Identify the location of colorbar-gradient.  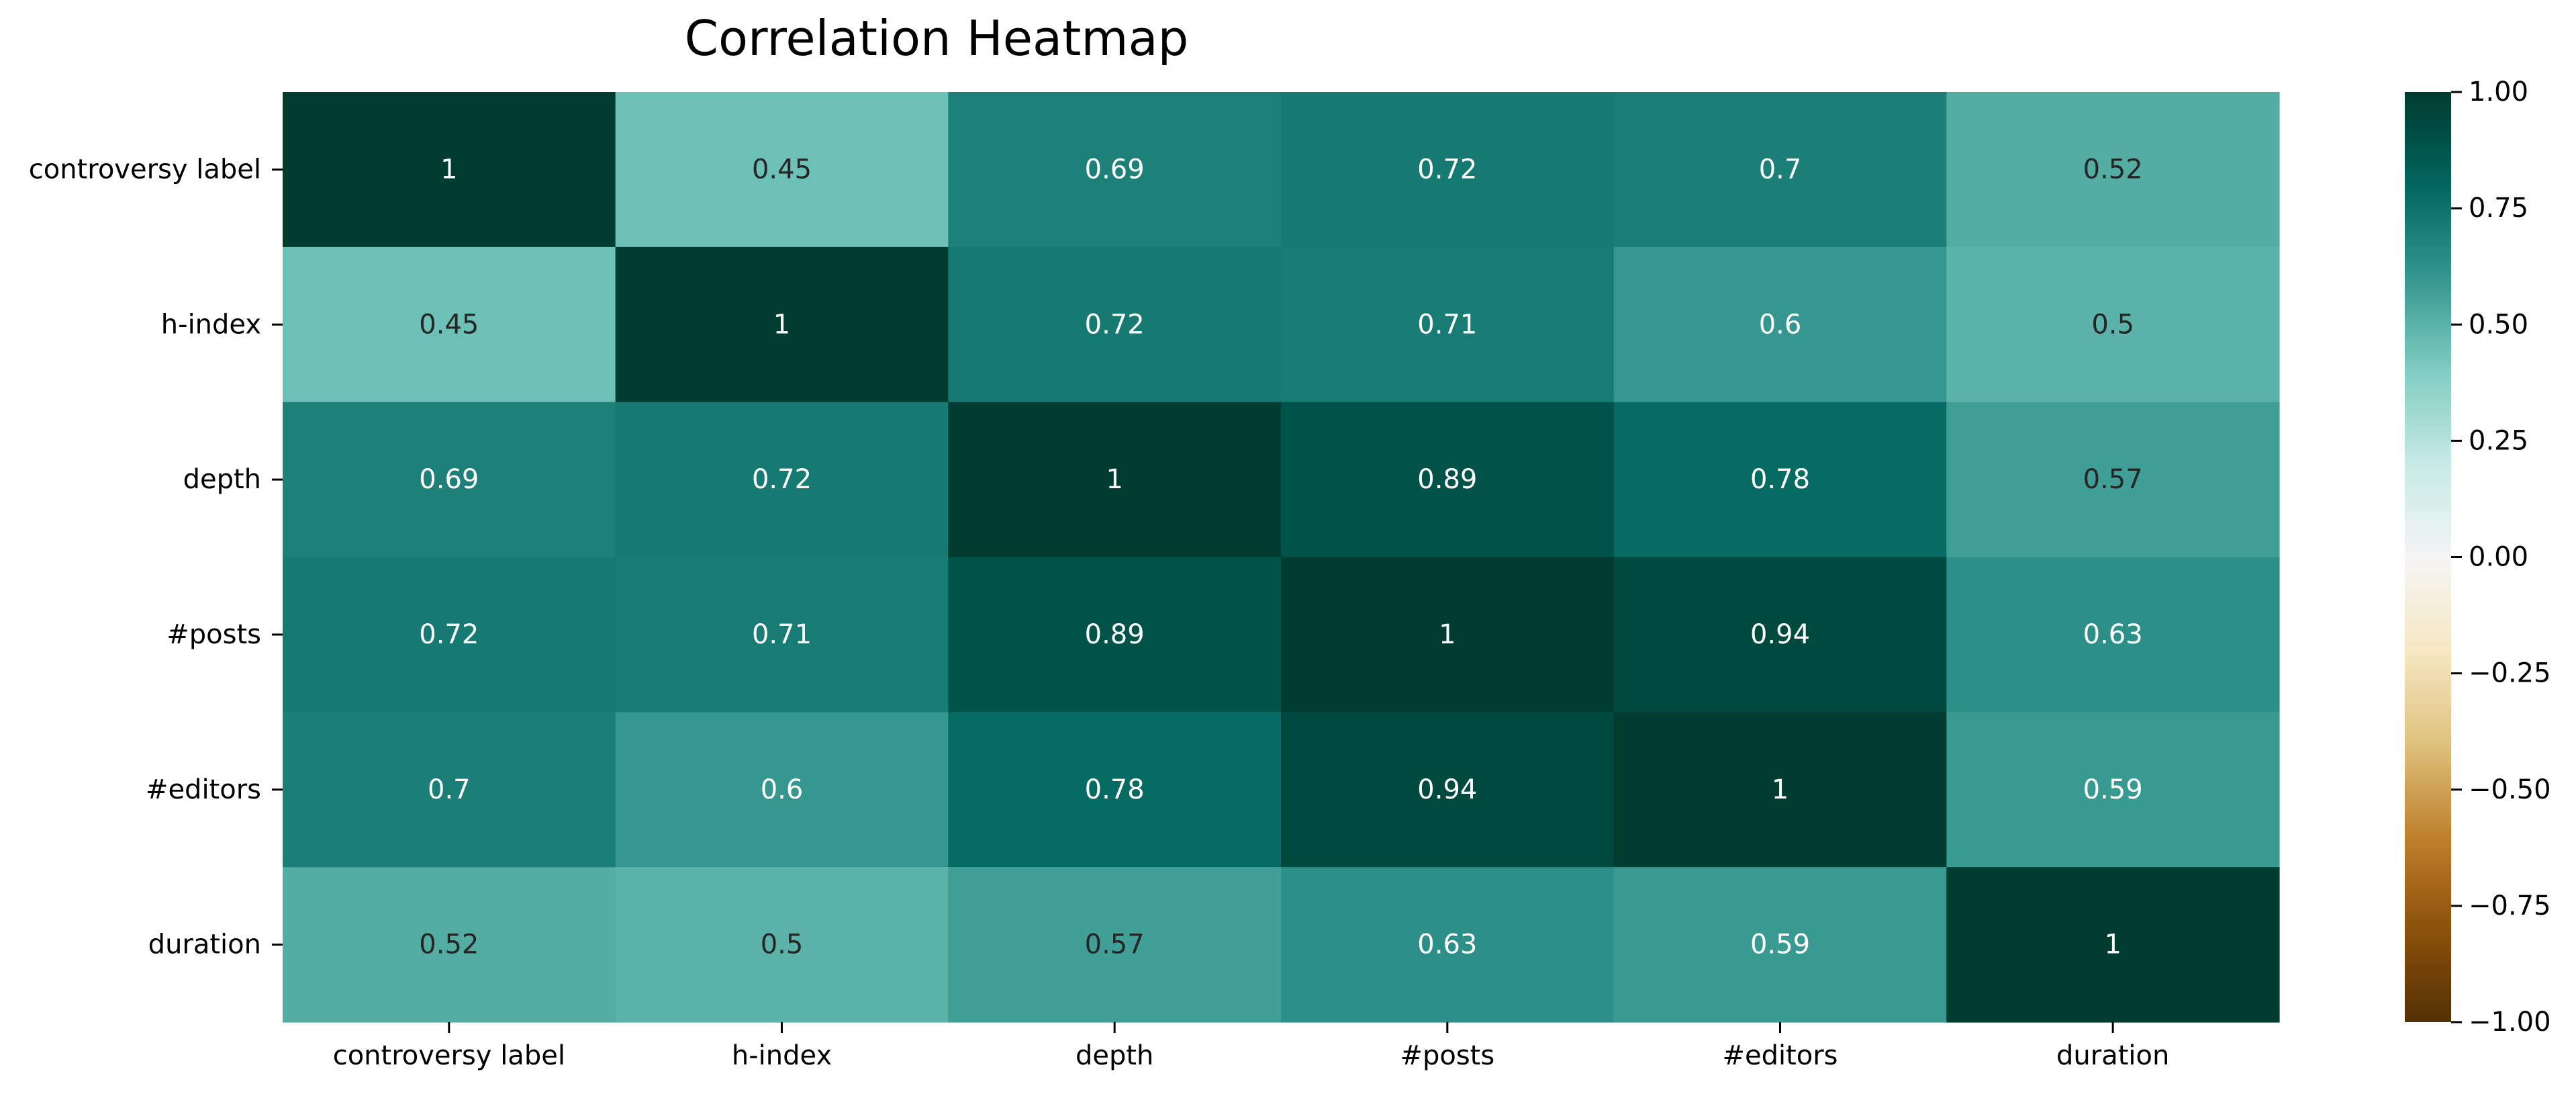
(2428, 557).